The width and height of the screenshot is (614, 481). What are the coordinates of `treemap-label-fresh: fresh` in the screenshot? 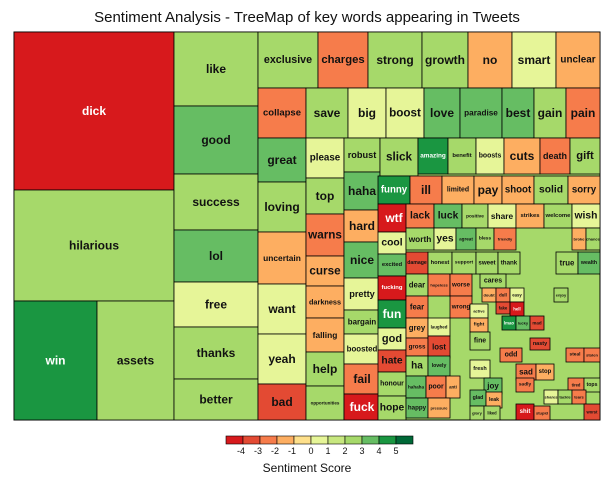 It's located at (480, 369).